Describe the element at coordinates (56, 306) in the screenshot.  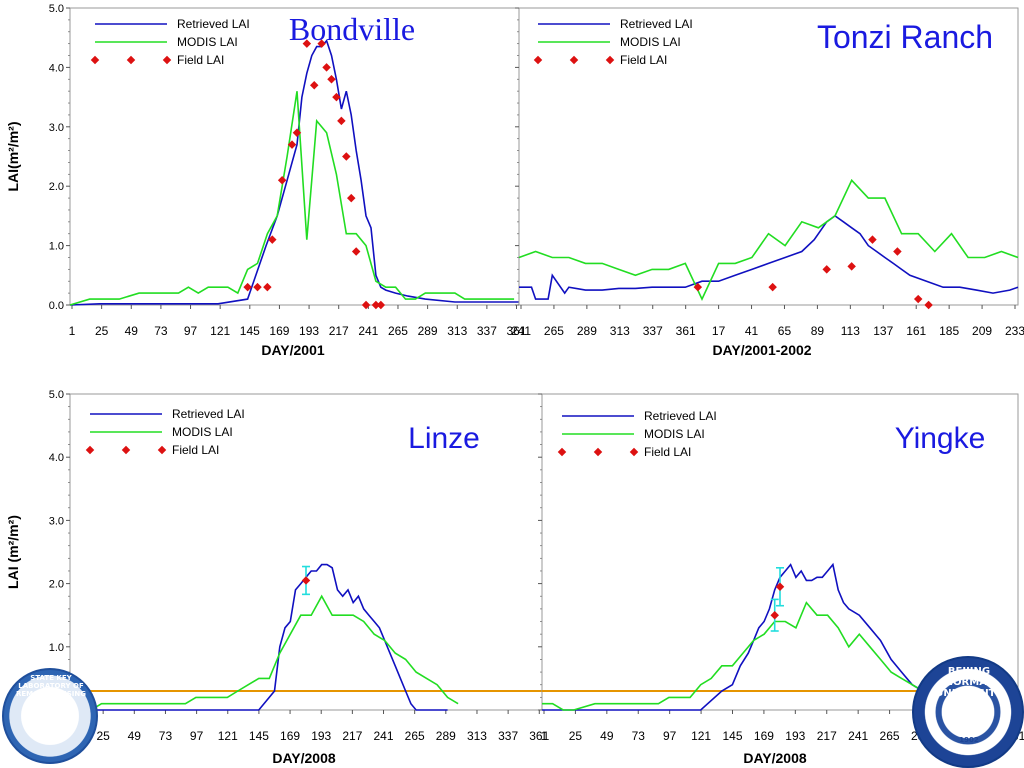
I see `y-tick-label: 0.0` at that location.